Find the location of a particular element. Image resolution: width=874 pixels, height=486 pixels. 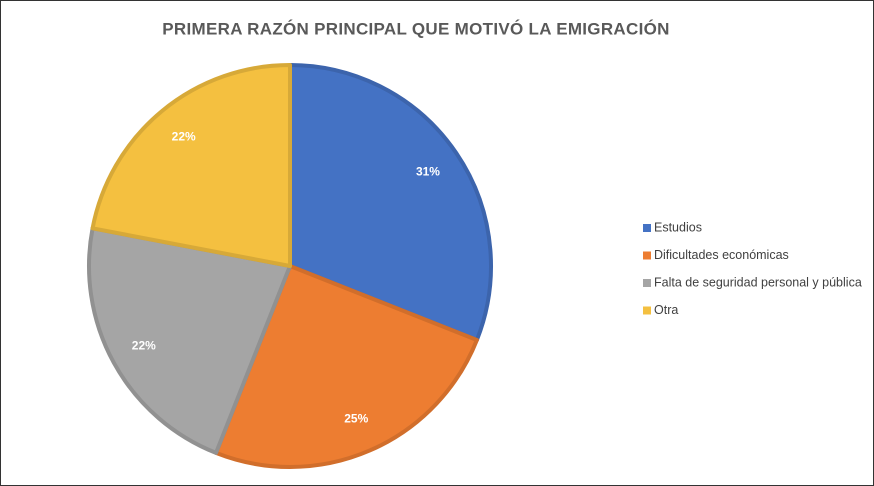

legend-label: Estudios is located at coordinates (678, 227).